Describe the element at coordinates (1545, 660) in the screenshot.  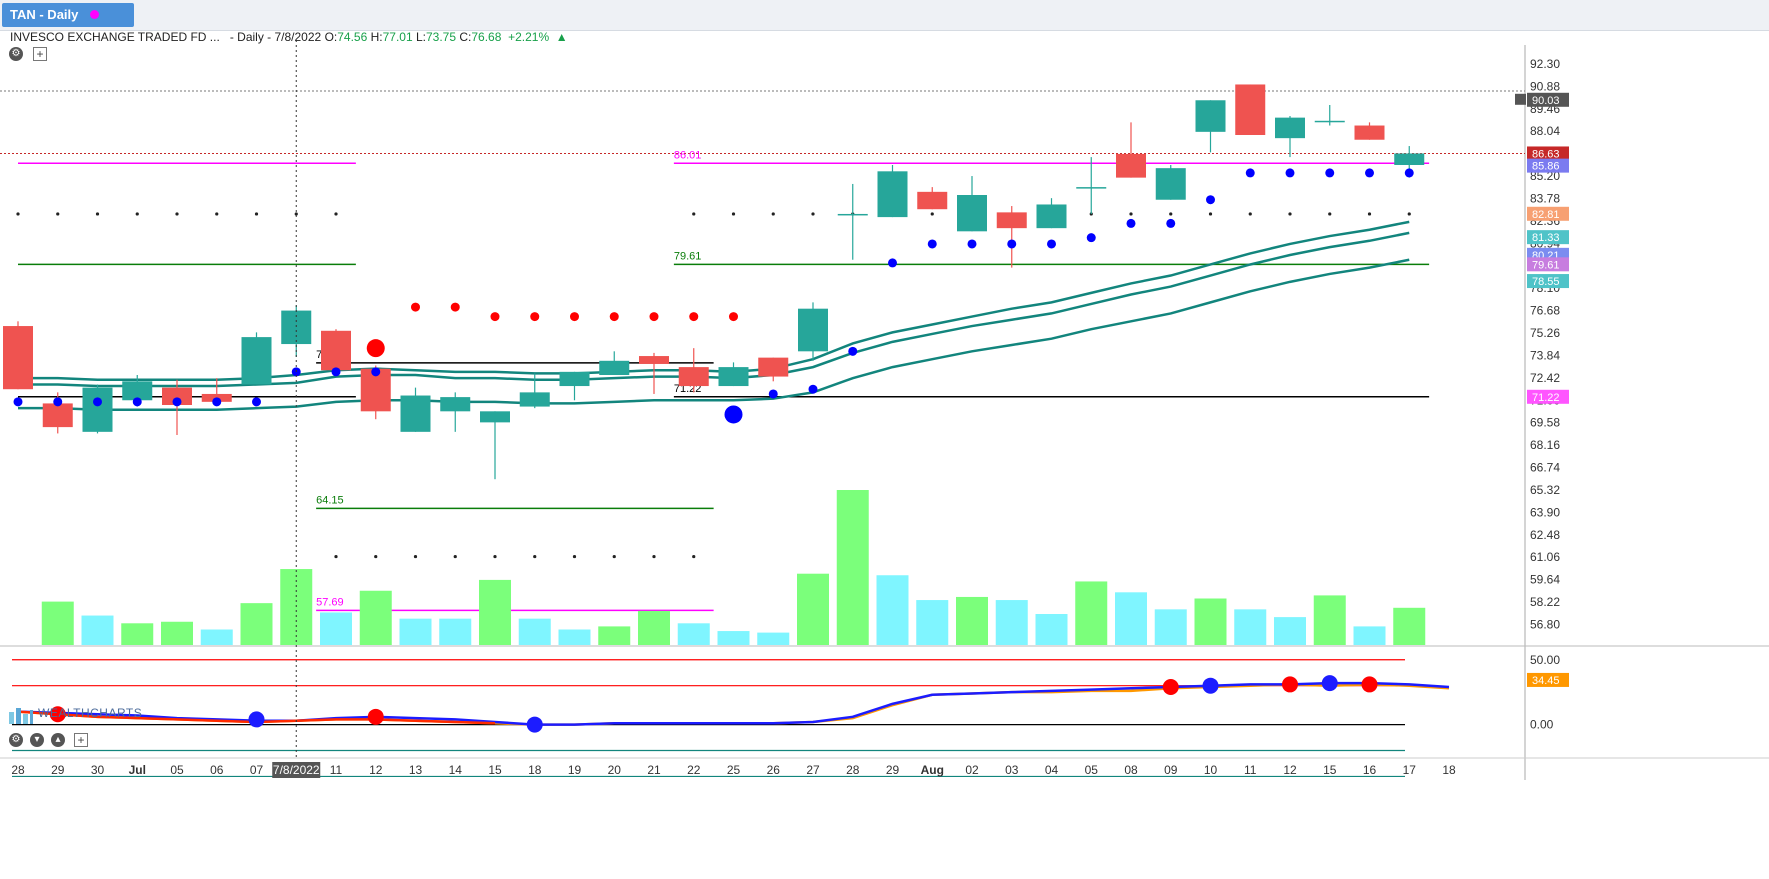
I see `indicator-tick-label: 50.00` at that location.